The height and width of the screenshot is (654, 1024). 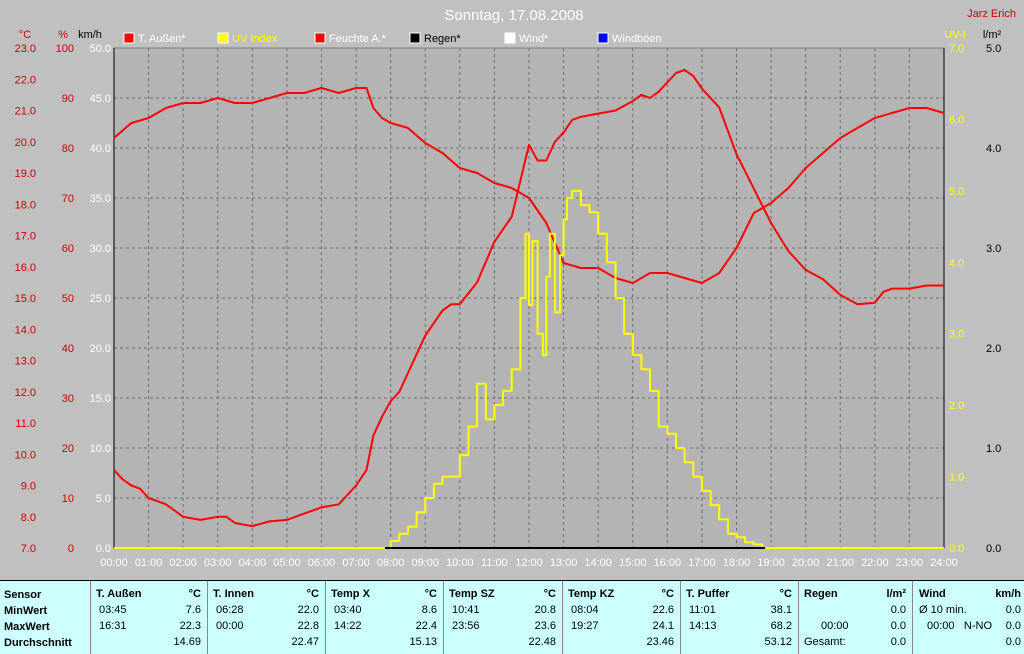 What do you see at coordinates (25, 330) in the screenshot?
I see `temp-tick-label: 14.0` at bounding box center [25, 330].